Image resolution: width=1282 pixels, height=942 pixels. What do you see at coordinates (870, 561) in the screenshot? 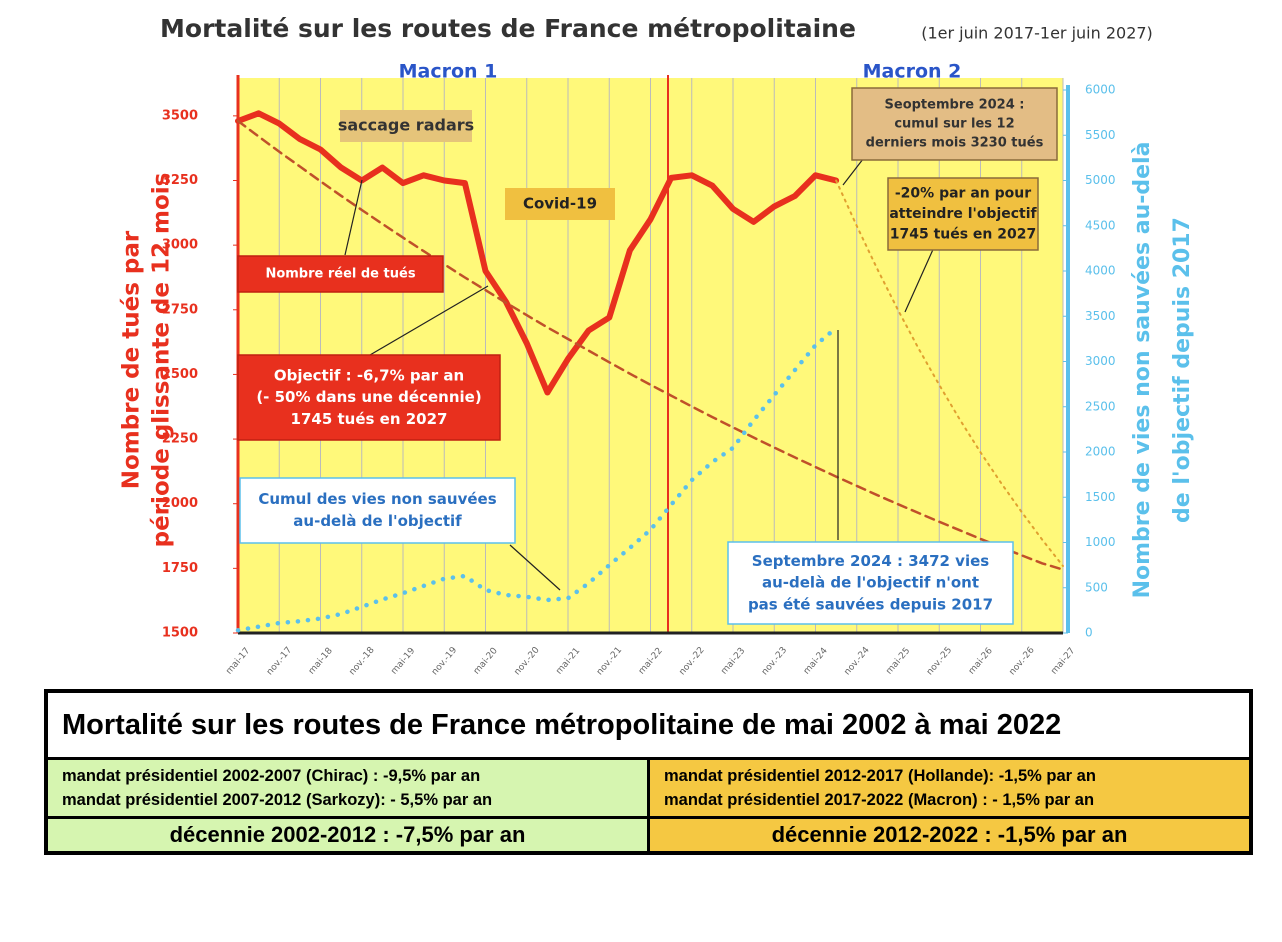
I see `annotation: Septembre 2024 : 3472 vies` at bounding box center [870, 561].